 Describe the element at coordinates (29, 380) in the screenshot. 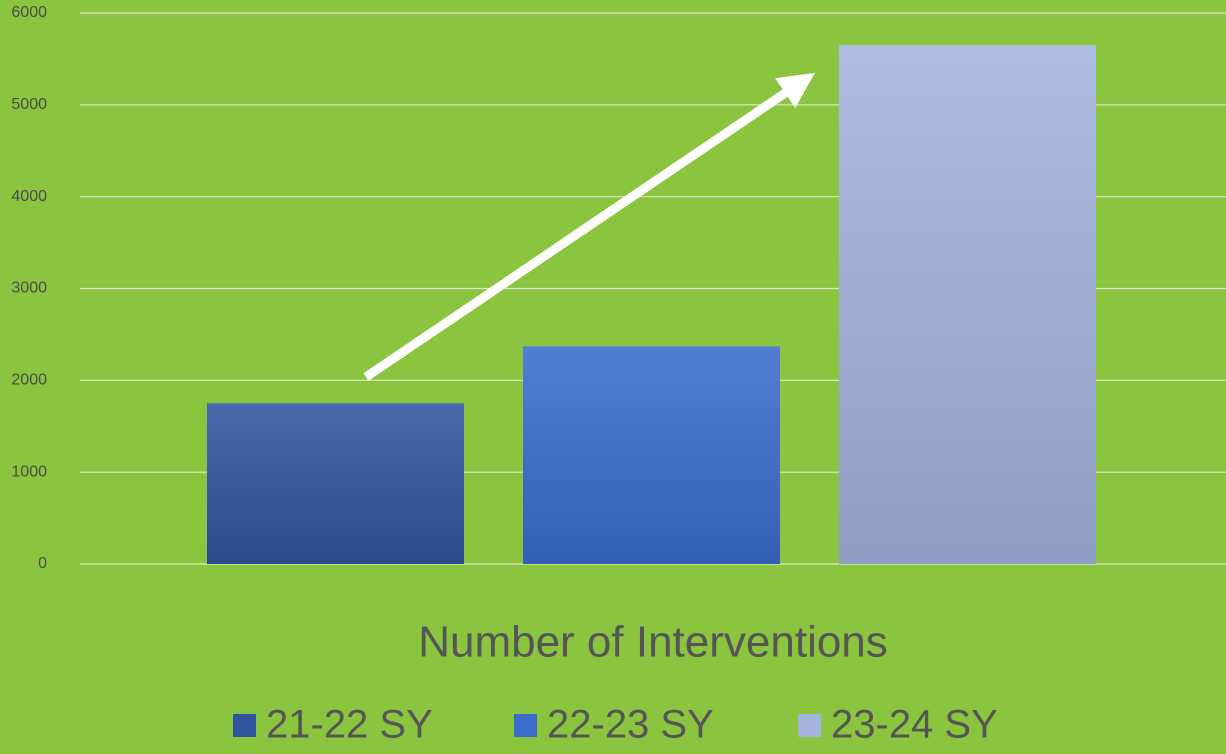

I see `y-tick-label: 2000` at that location.